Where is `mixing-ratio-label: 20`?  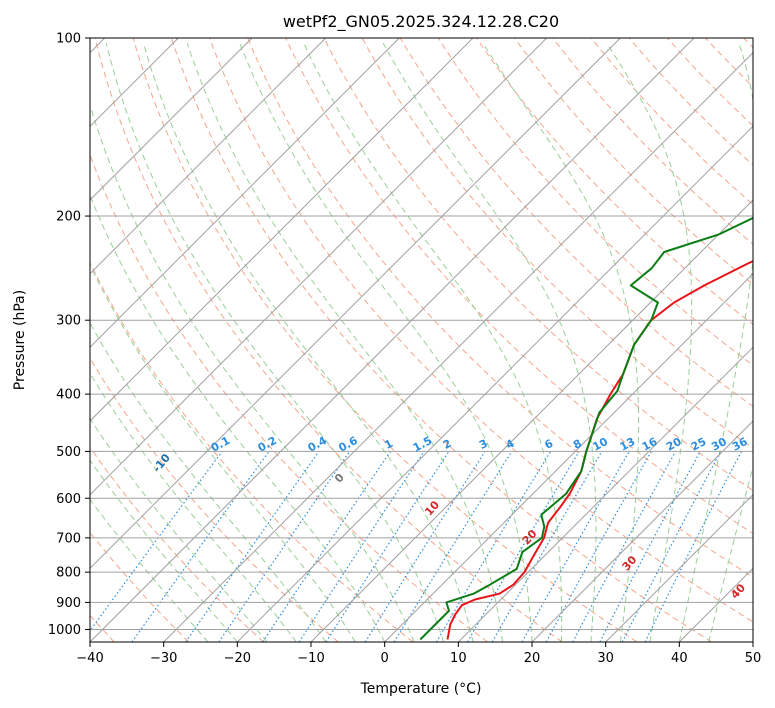
mixing-ratio-label: 20 is located at coordinates (674, 444).